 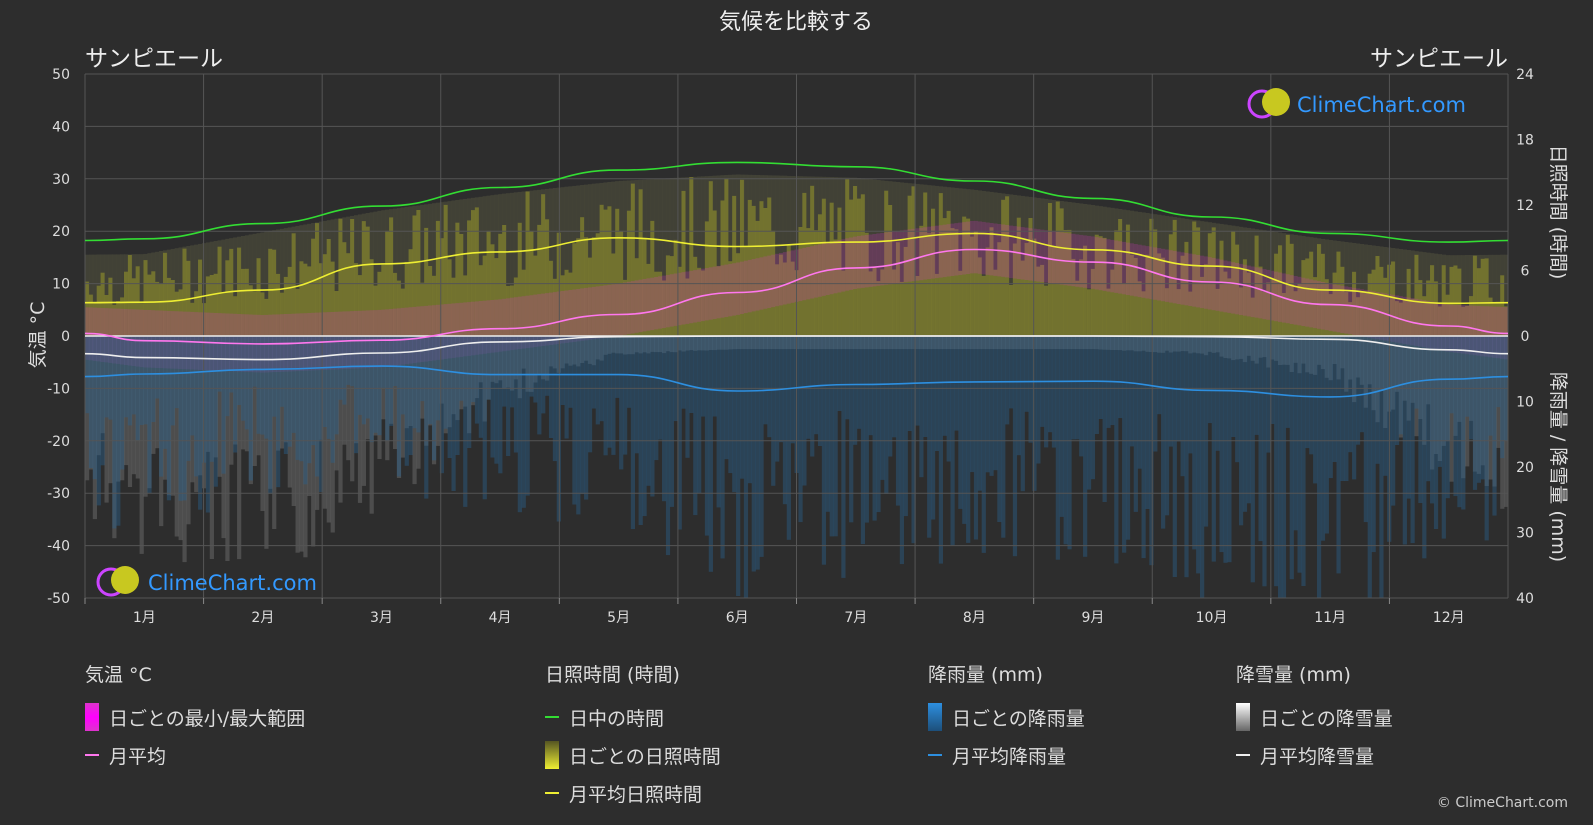 I want to click on y-left-tick-label: 10, so click(x=61, y=285).